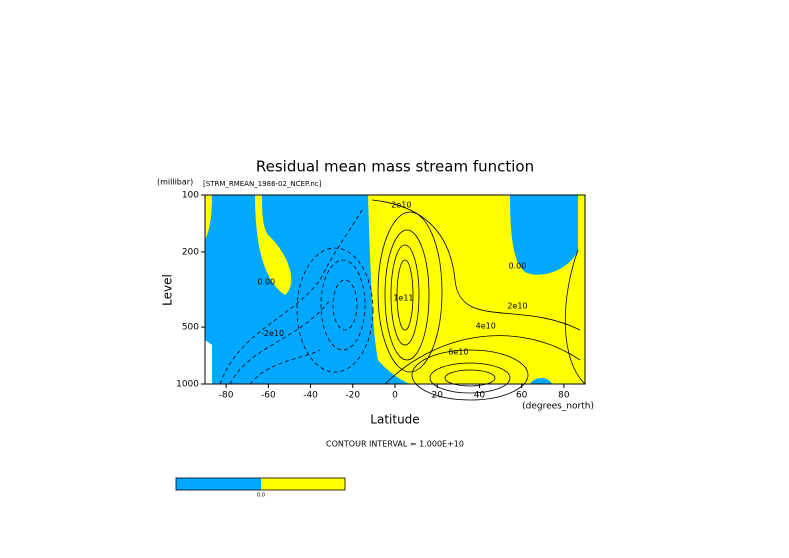 This screenshot has width=789, height=558. Describe the element at coordinates (268, 396) in the screenshot. I see `x-tick-label: -60` at that location.